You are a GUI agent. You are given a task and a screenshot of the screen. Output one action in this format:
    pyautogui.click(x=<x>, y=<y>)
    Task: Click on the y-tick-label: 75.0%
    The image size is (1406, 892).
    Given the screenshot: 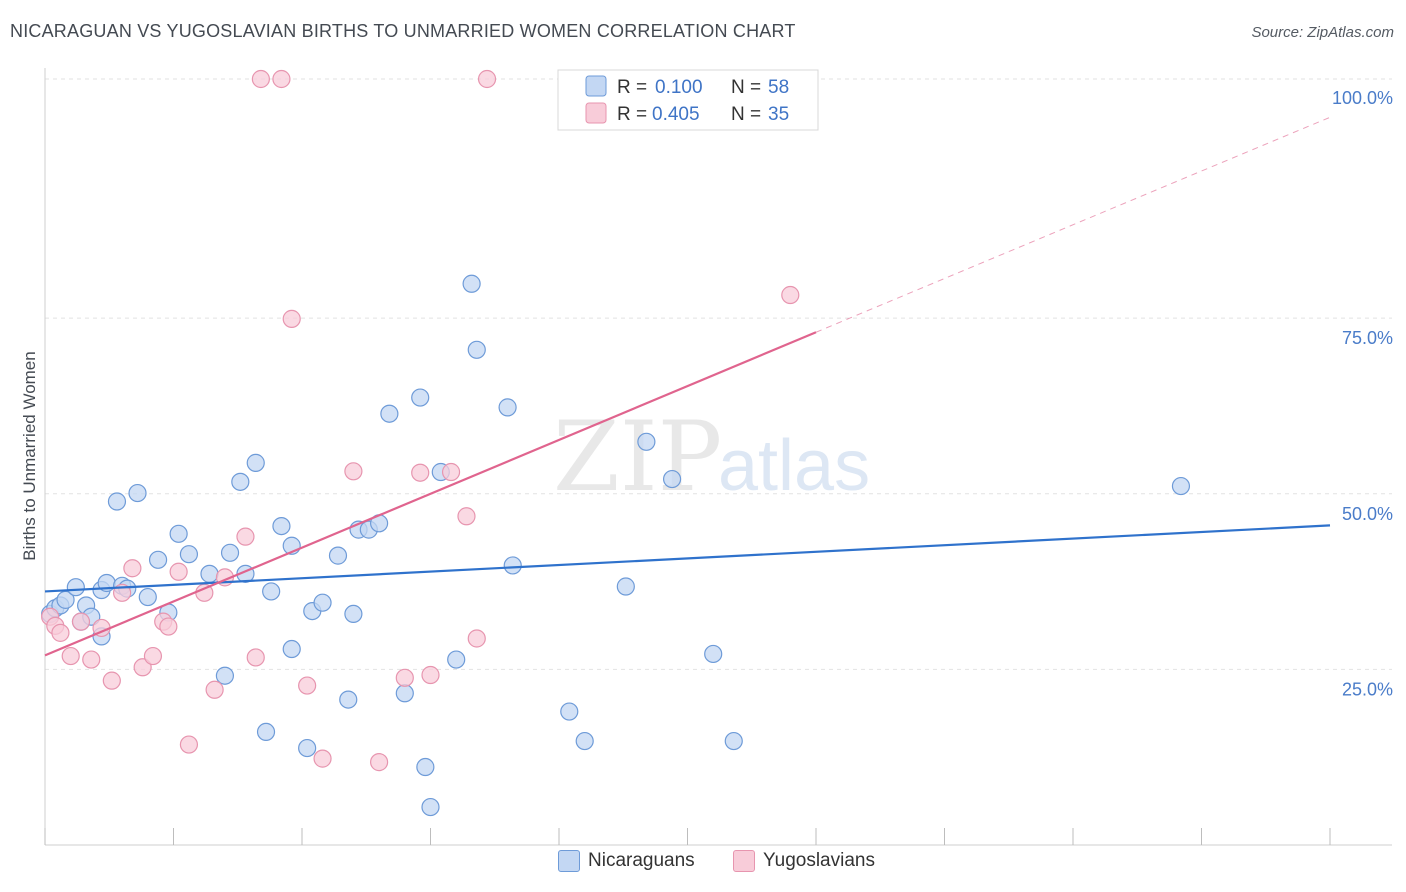 What is the action you would take?
    pyautogui.click(x=1367, y=338)
    